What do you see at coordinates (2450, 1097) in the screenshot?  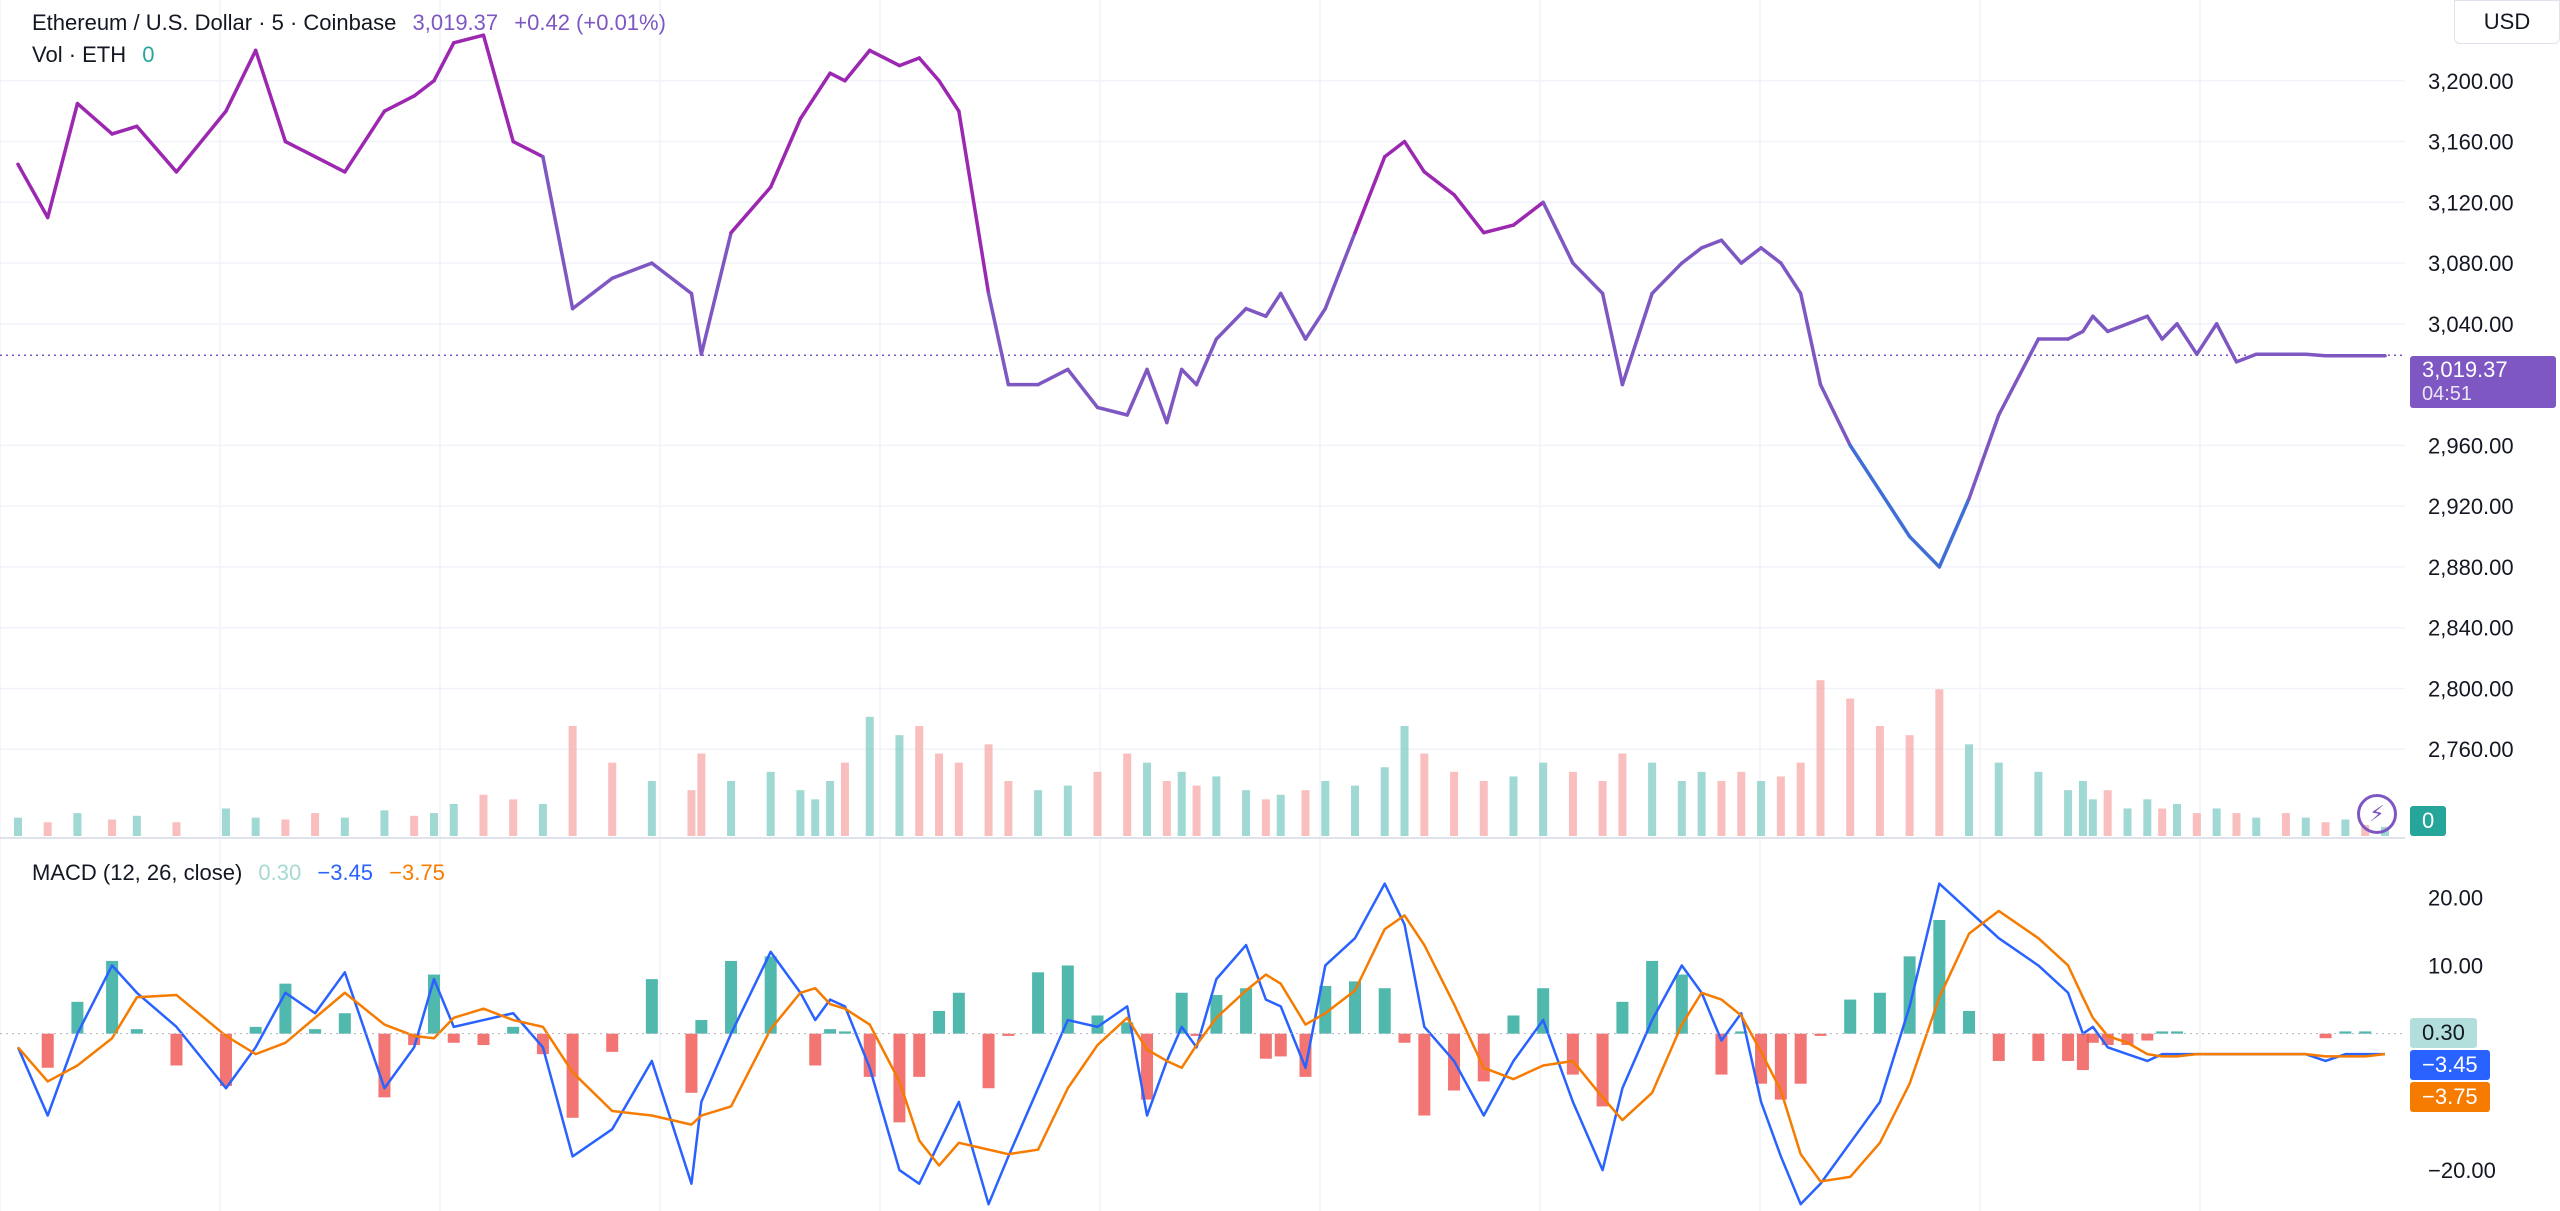 I see `signal-badge: −3.75` at bounding box center [2450, 1097].